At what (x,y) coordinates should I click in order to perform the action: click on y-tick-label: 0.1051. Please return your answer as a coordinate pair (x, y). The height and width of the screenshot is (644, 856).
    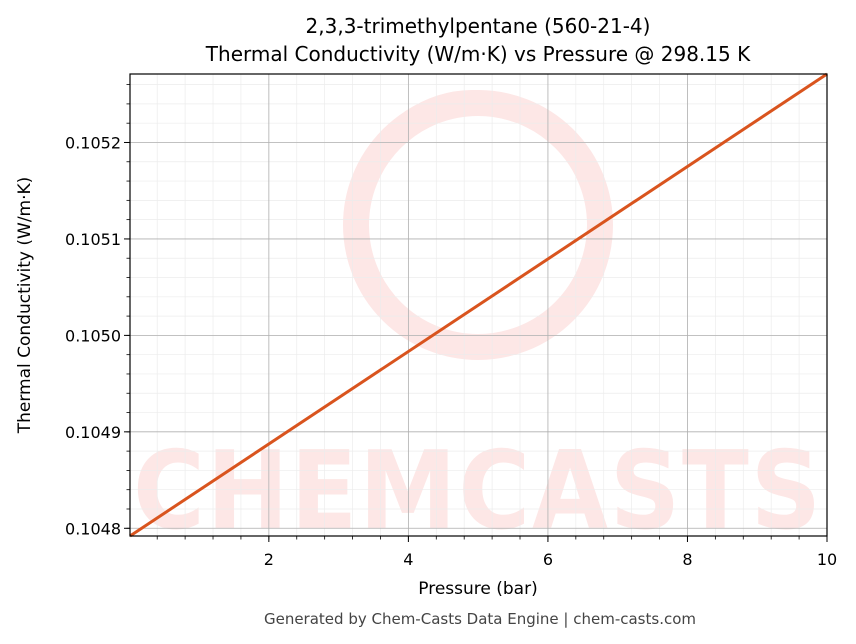
    Looking at the image, I should click on (93, 239).